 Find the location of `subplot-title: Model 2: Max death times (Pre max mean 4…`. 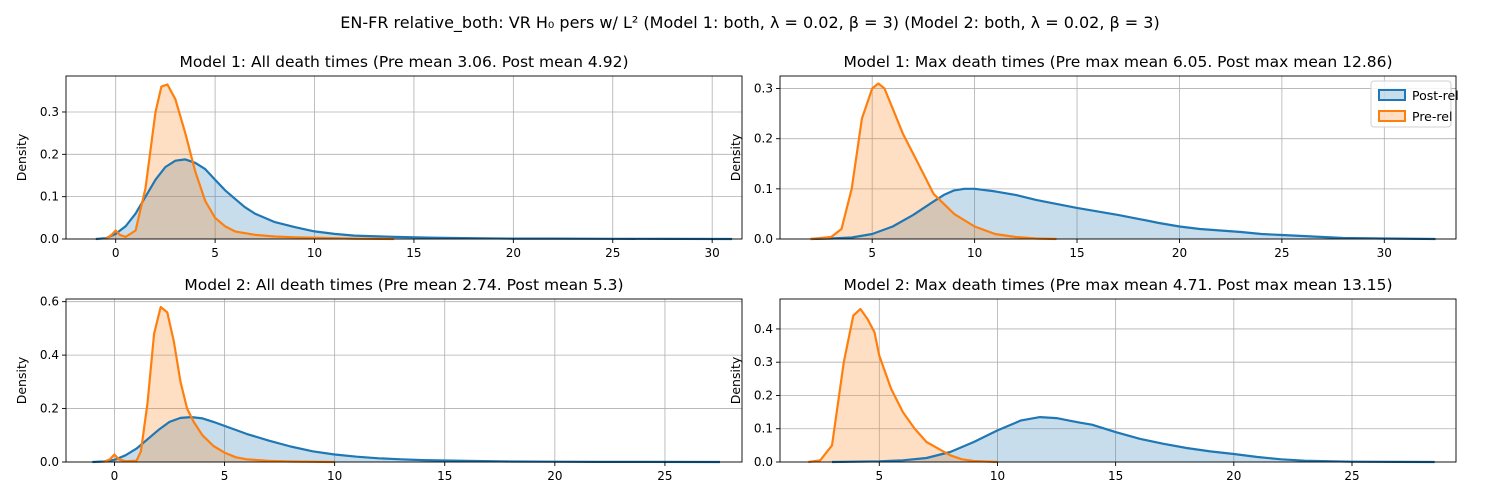

subplot-title: Model 2: Max death times (Pre max mean 4… is located at coordinates (1117, 285).